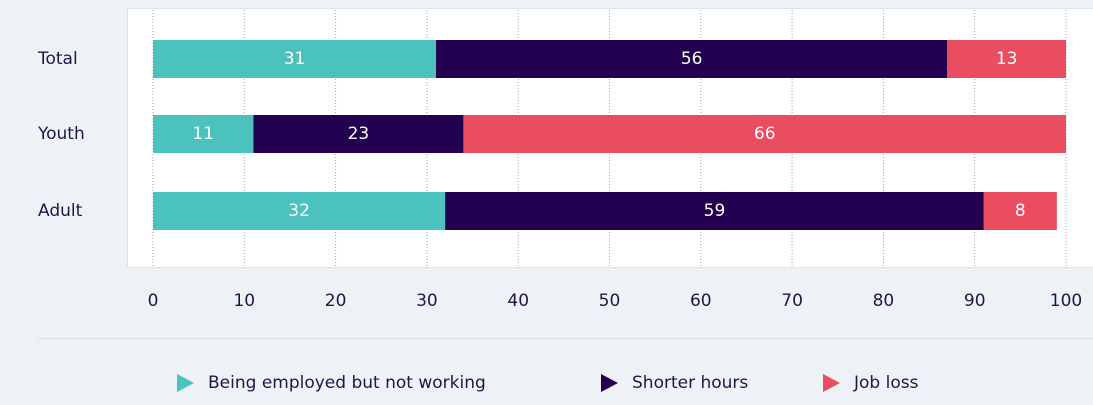  What do you see at coordinates (715, 211) in the screenshot?
I see `value-label: 59` at bounding box center [715, 211].